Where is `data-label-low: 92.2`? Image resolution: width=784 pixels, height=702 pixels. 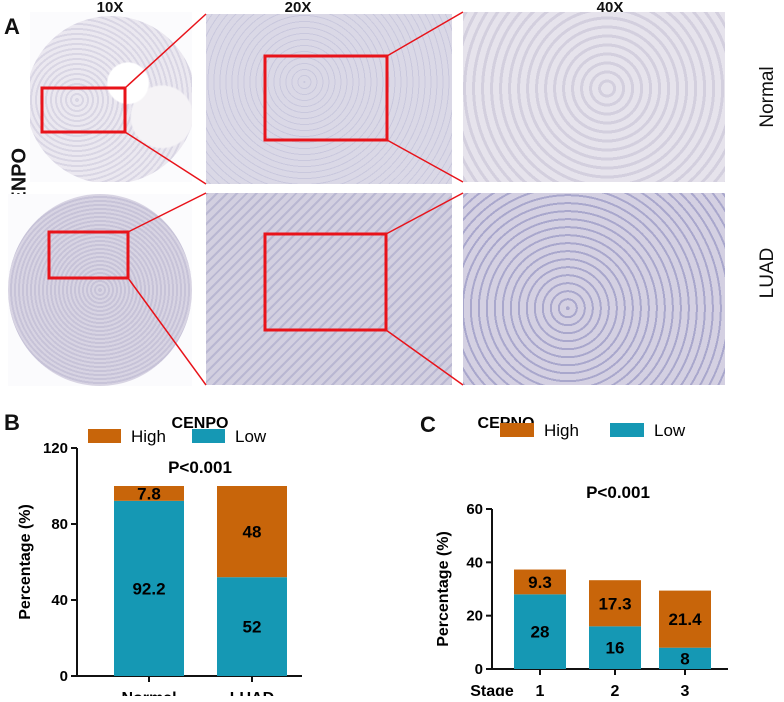 data-label-low: 92.2 is located at coordinates (148, 588).